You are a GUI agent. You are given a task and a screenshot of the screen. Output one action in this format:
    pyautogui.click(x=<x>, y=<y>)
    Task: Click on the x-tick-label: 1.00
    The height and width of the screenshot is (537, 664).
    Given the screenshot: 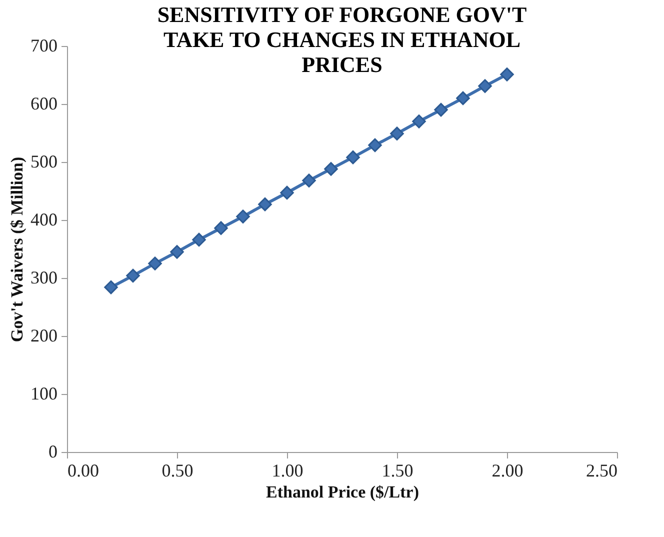 What is the action you would take?
    pyautogui.click(x=288, y=470)
    